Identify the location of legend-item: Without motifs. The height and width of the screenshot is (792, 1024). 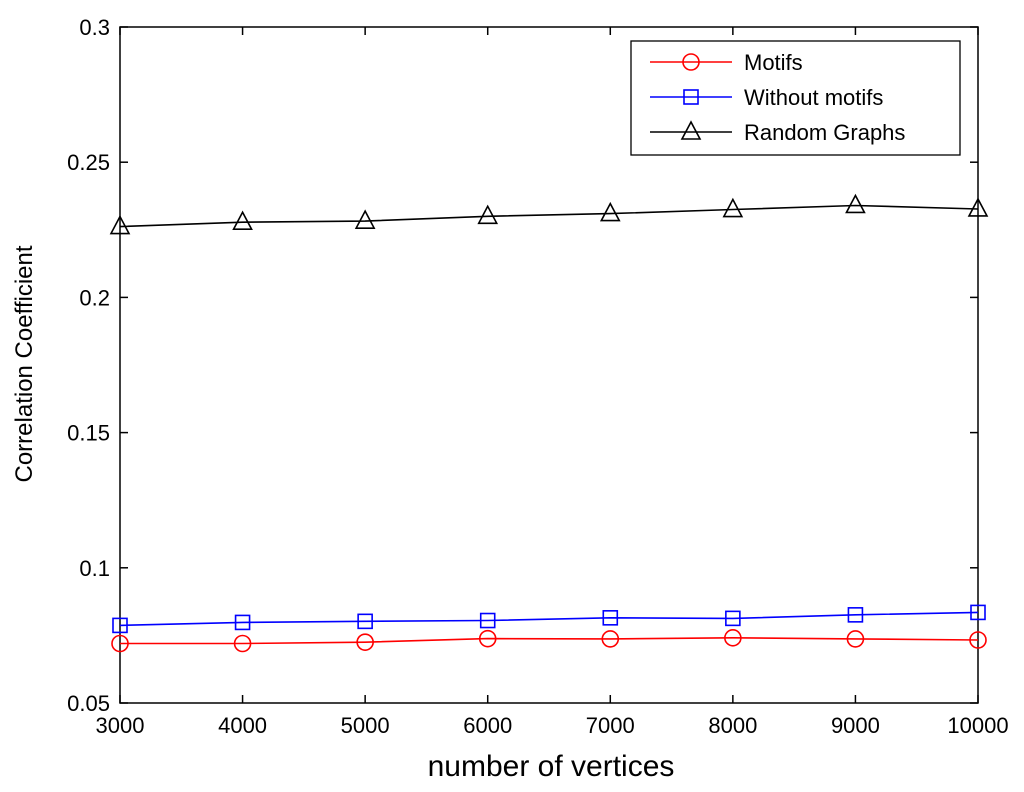
(766, 97).